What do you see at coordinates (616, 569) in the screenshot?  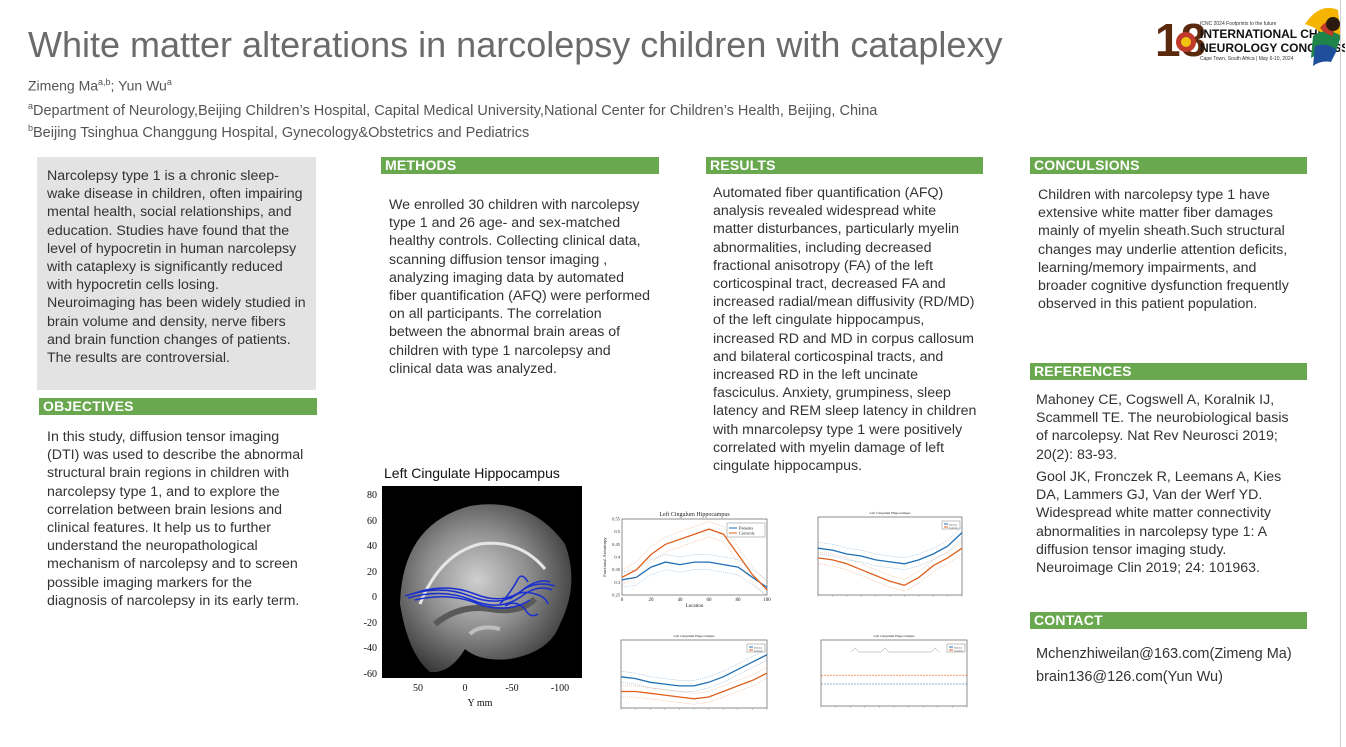 I see `y-tick-label: 0.35` at bounding box center [616, 569].